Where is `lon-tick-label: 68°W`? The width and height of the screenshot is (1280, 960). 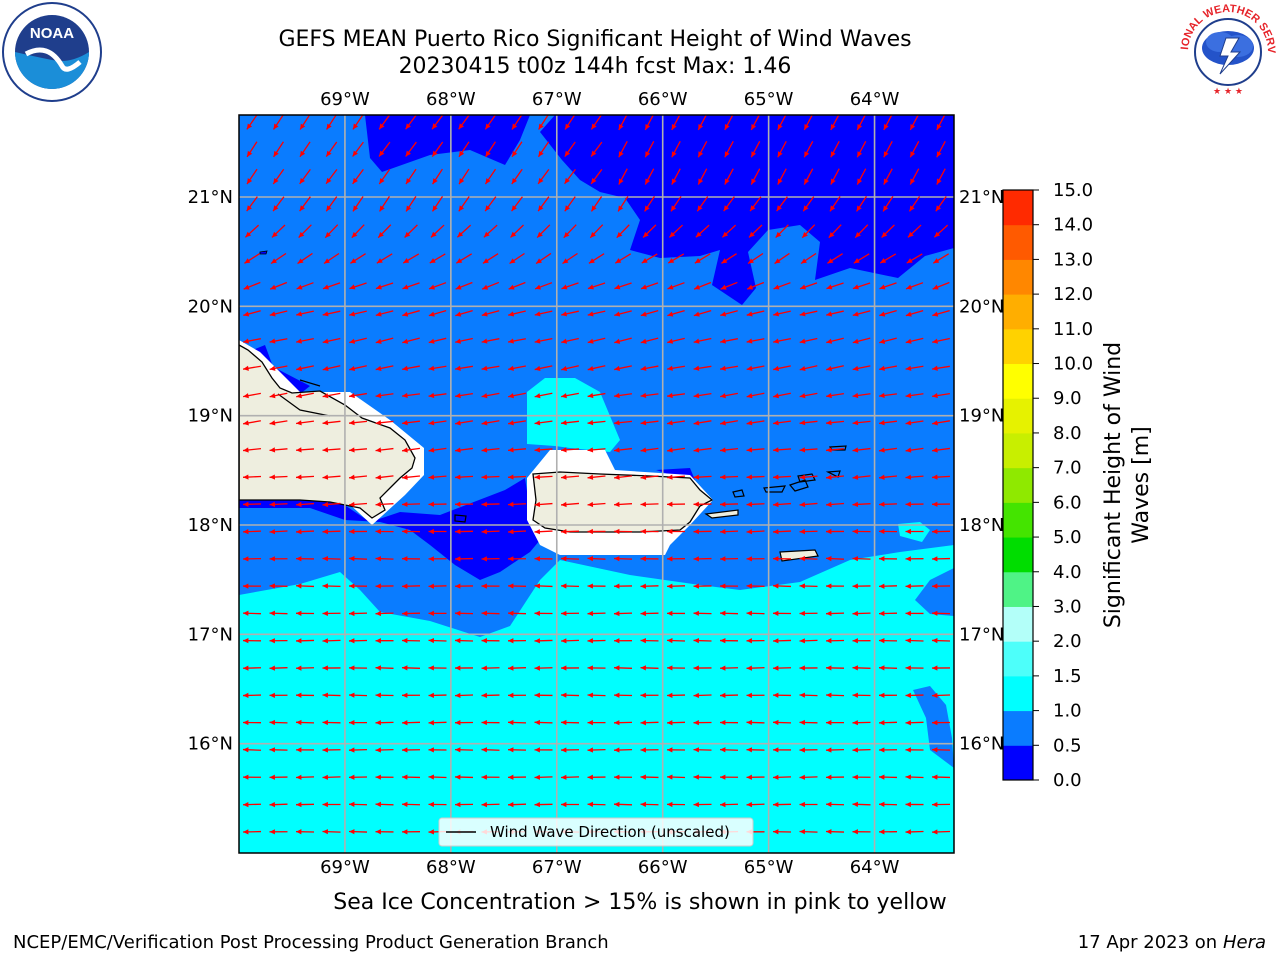
lon-tick-label: 68°W is located at coordinates (451, 99).